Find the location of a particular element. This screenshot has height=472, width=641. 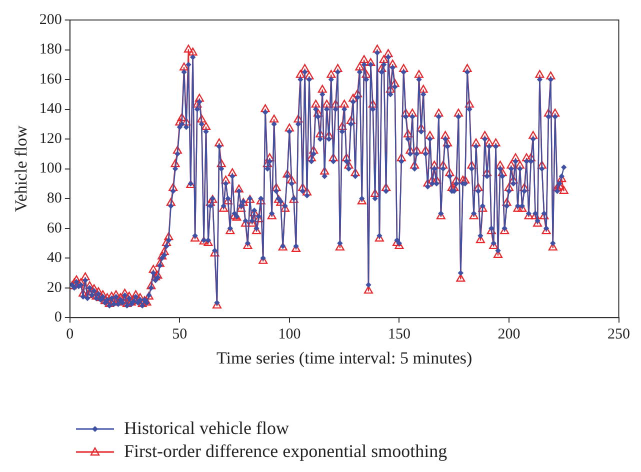

x-tick-label: 250 is located at coordinates (619, 334).